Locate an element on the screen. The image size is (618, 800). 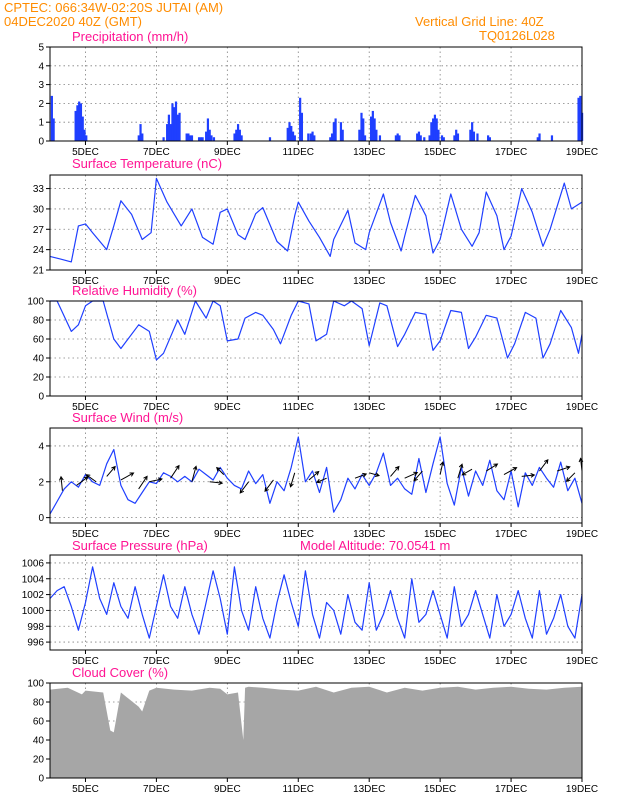
y-tick-label: 27 is located at coordinates (39, 230).